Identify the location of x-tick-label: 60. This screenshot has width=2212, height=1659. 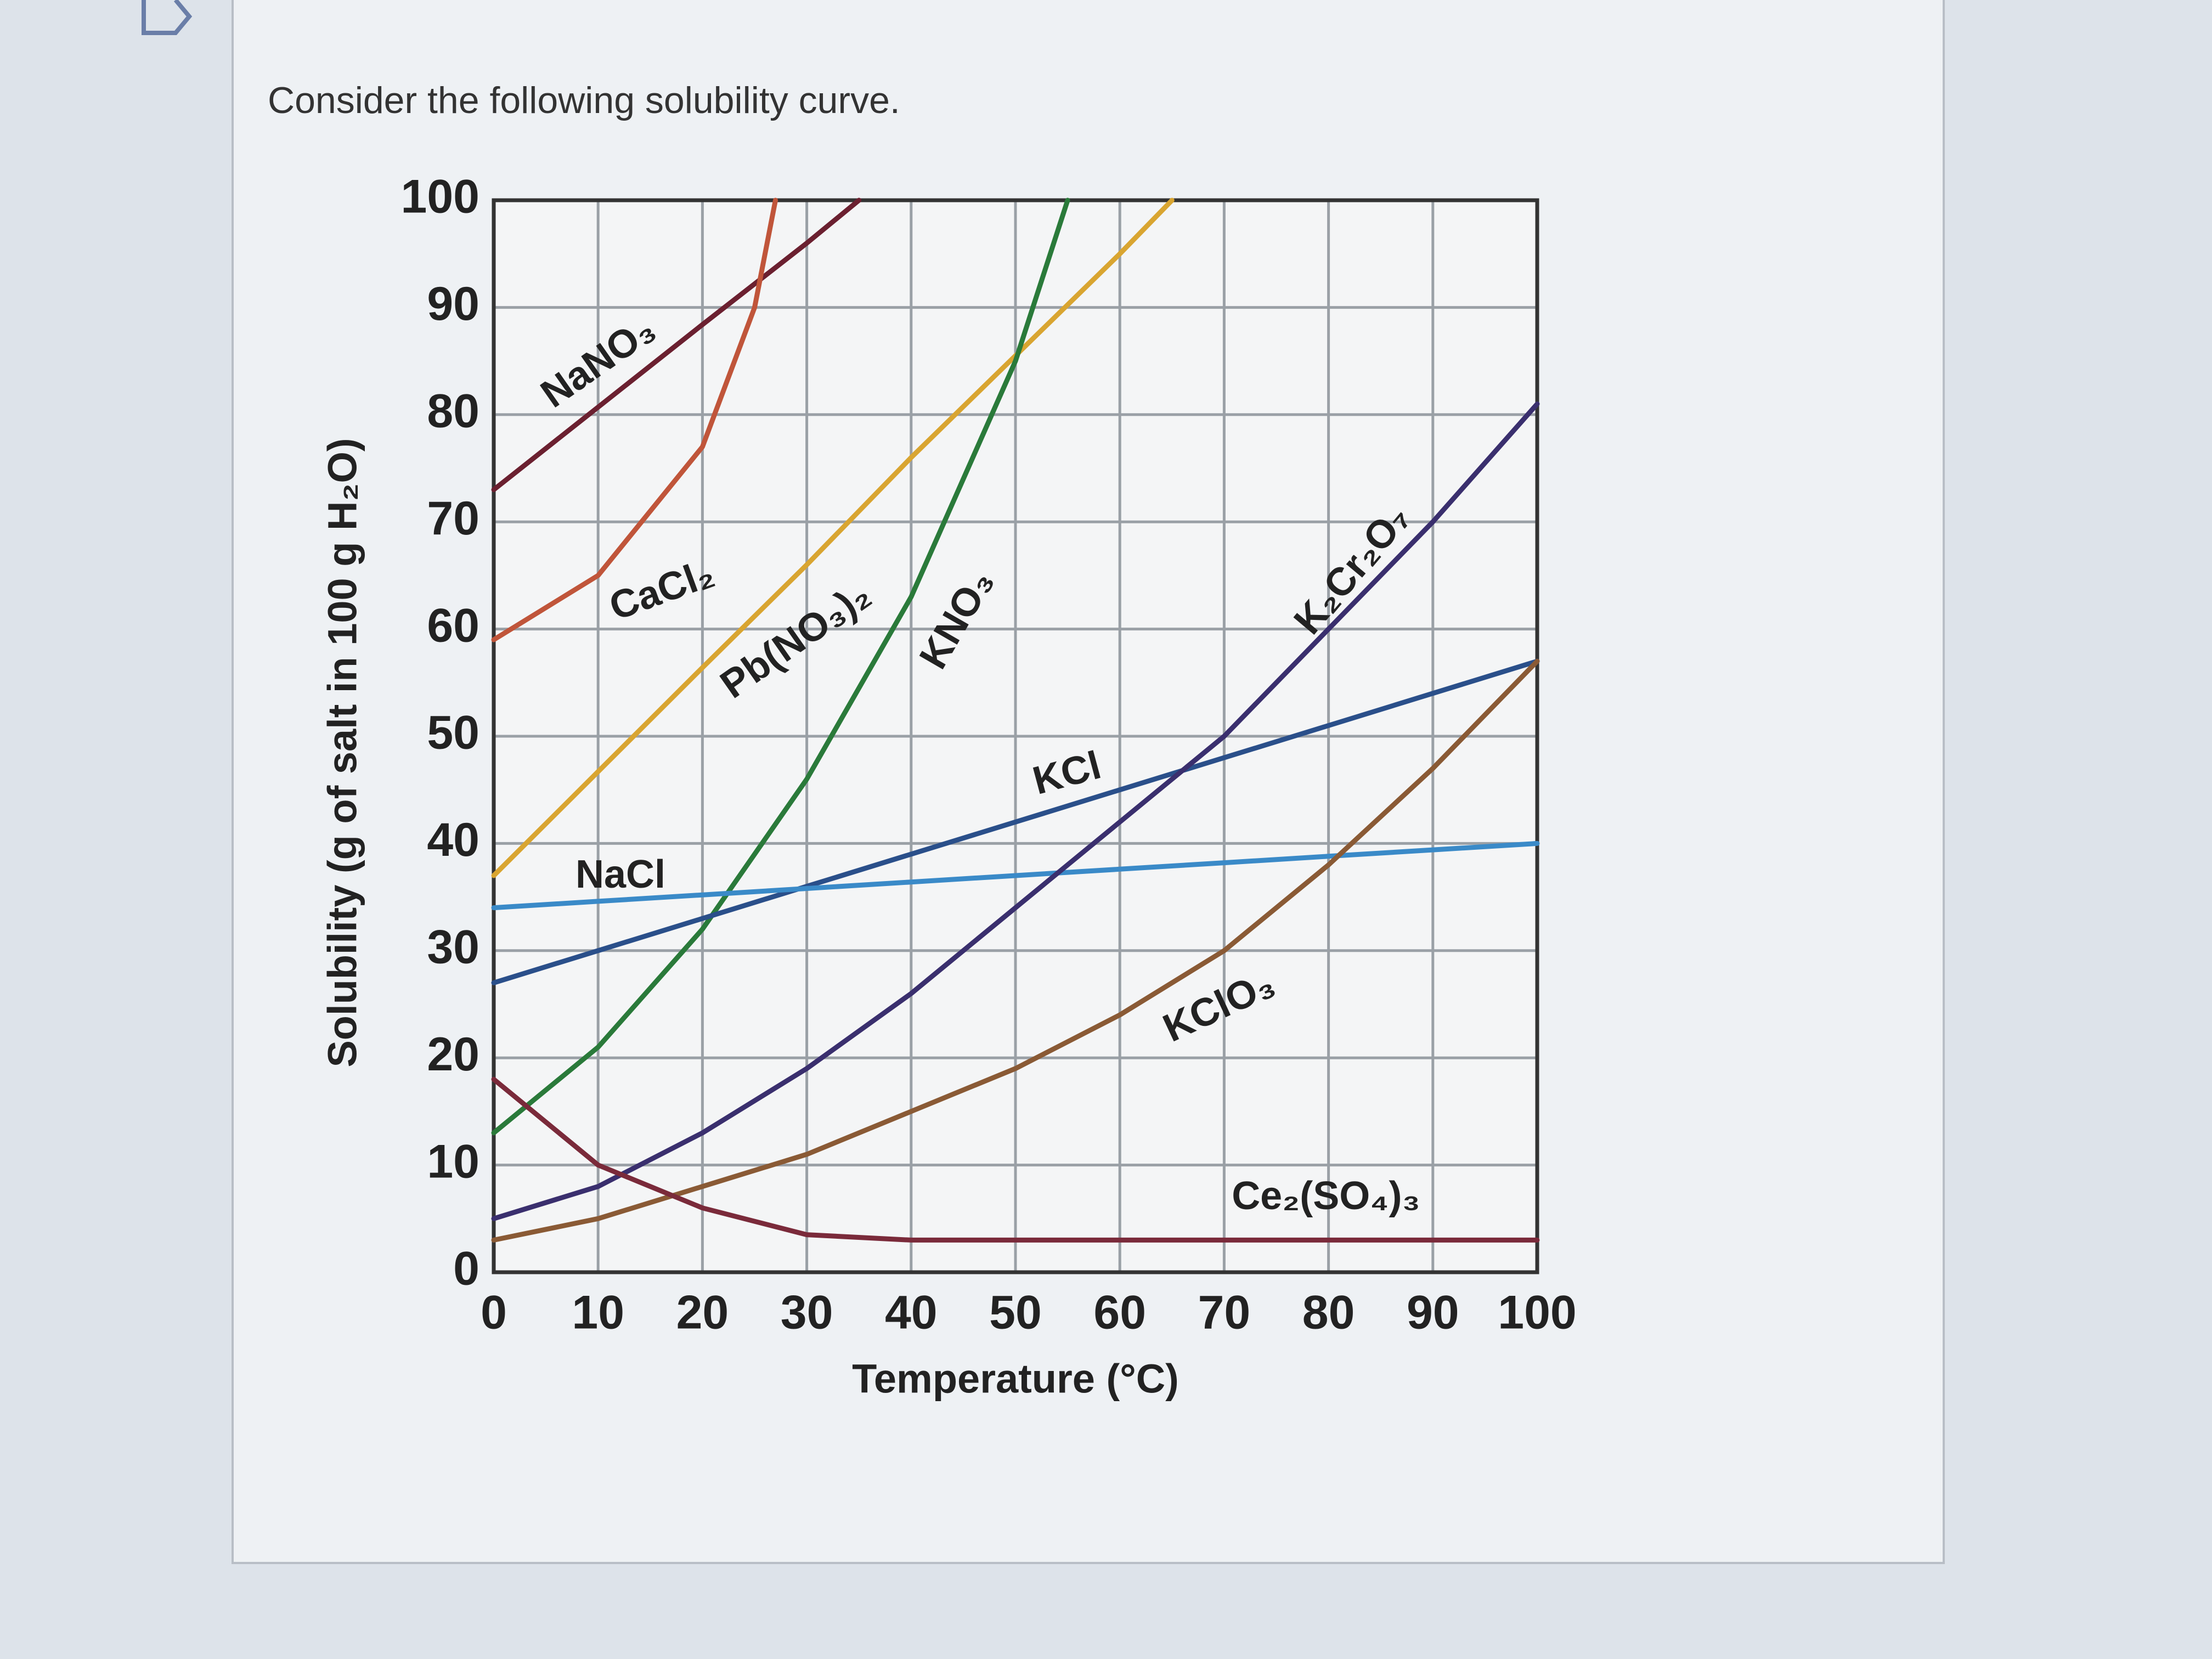
(1120, 1312).